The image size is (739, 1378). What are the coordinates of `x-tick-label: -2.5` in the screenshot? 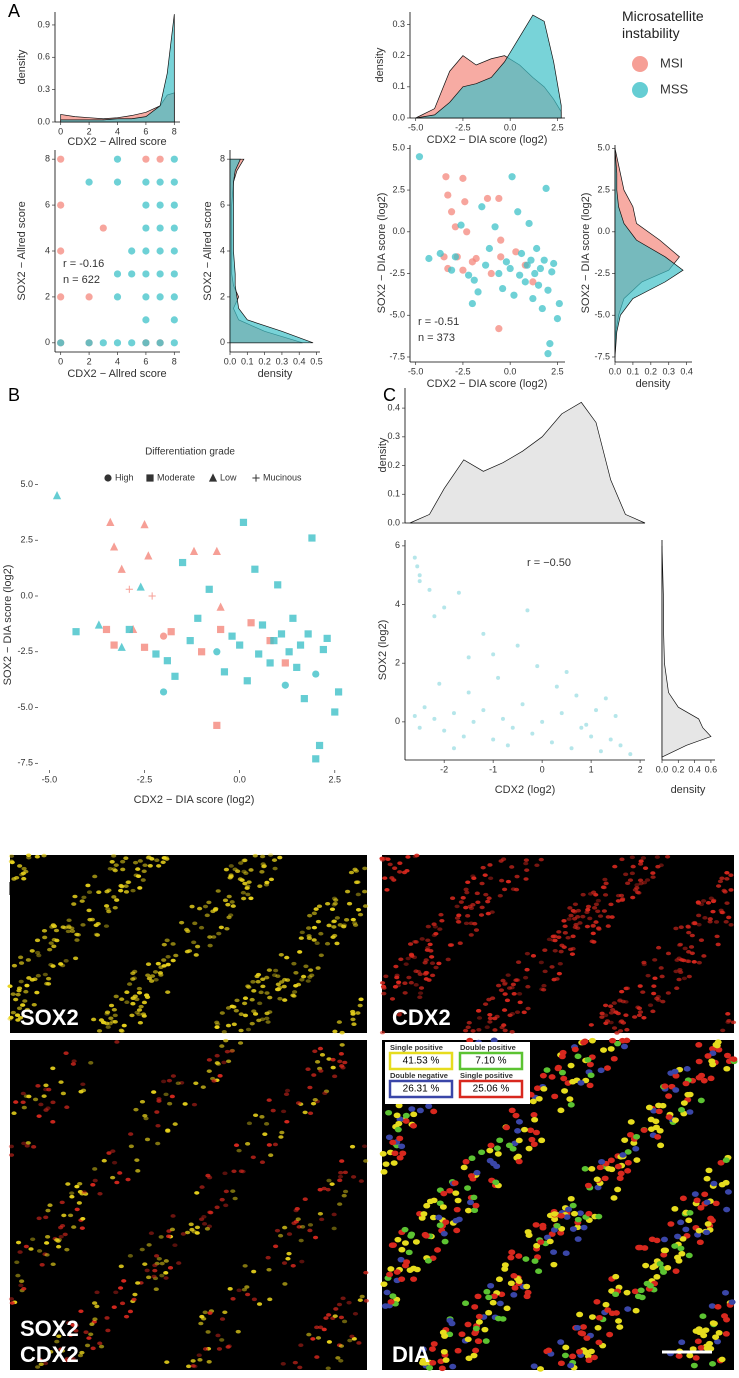 It's located at (145, 779).